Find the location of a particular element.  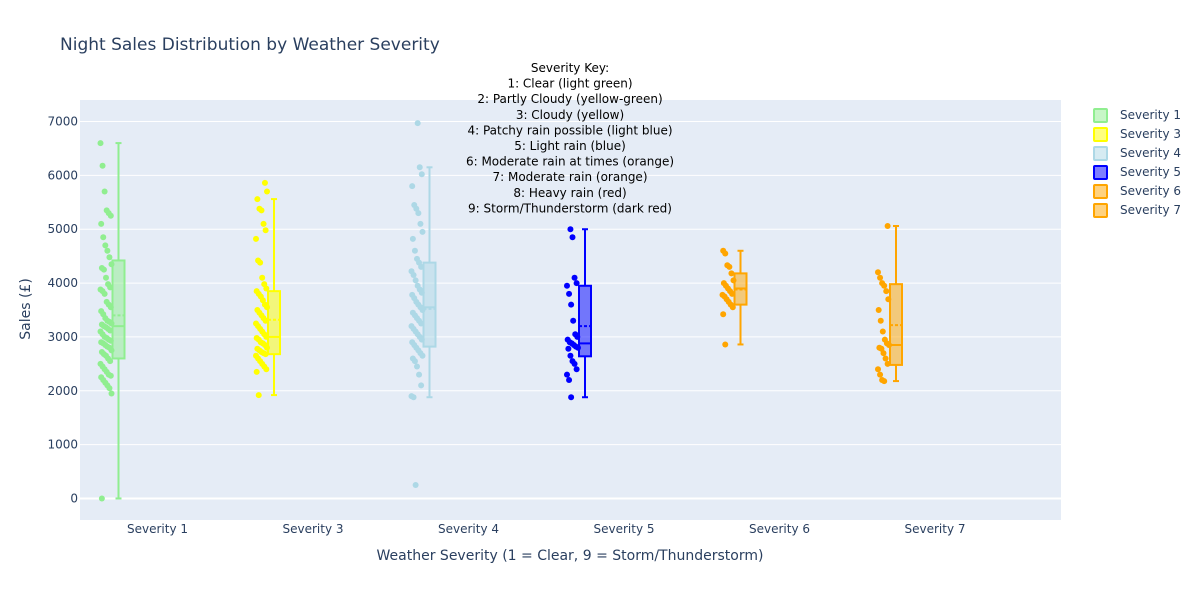

severity-key-line: 9: Storm/Thunderstorm (dark red) is located at coordinates (570, 208).